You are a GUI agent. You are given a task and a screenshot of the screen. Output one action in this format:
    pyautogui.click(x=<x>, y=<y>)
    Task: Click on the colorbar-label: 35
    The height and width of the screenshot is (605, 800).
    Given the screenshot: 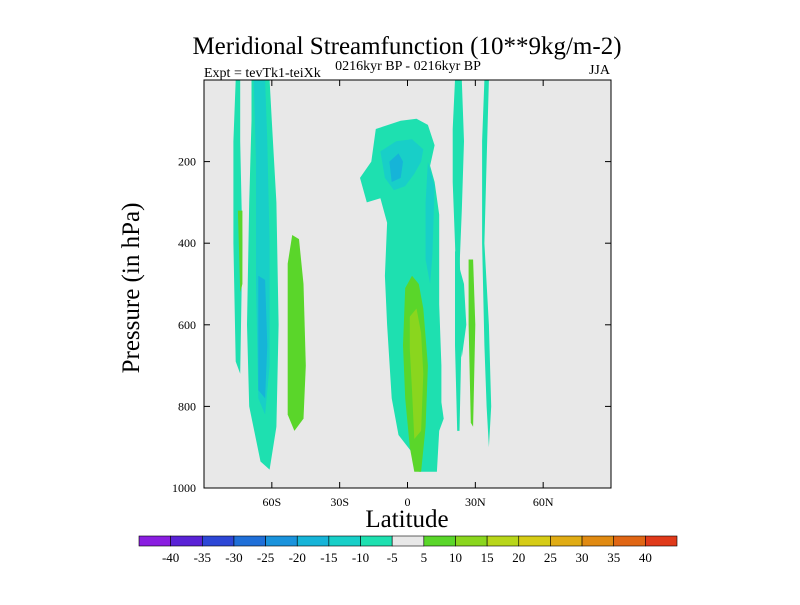 What is the action you would take?
    pyautogui.click(x=613, y=557)
    